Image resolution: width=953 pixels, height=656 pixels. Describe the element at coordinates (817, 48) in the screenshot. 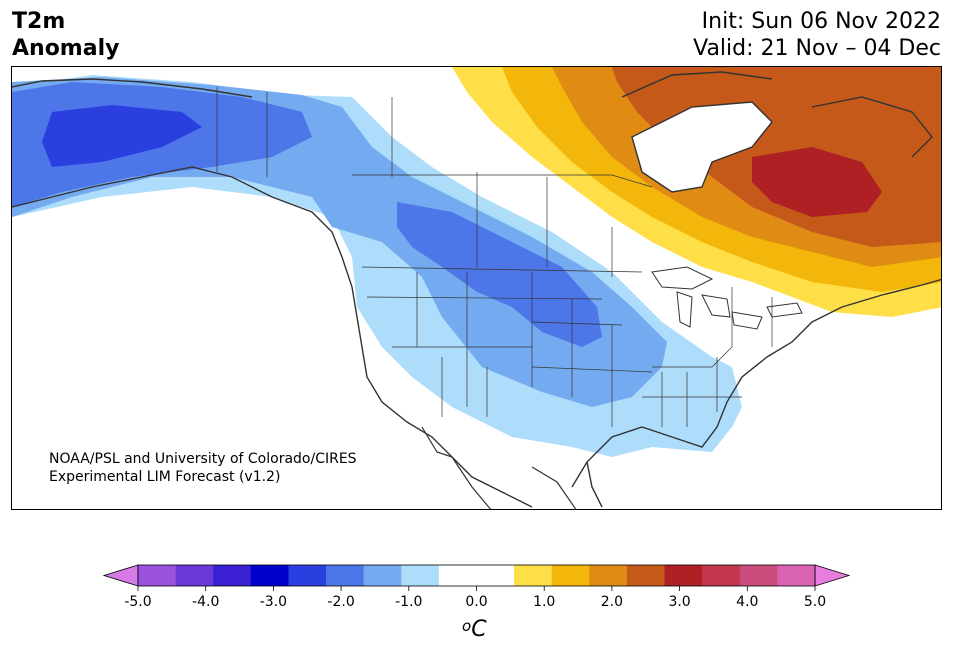

I see `valid-dates: Valid: 21 Nov – 04 Dec` at that location.